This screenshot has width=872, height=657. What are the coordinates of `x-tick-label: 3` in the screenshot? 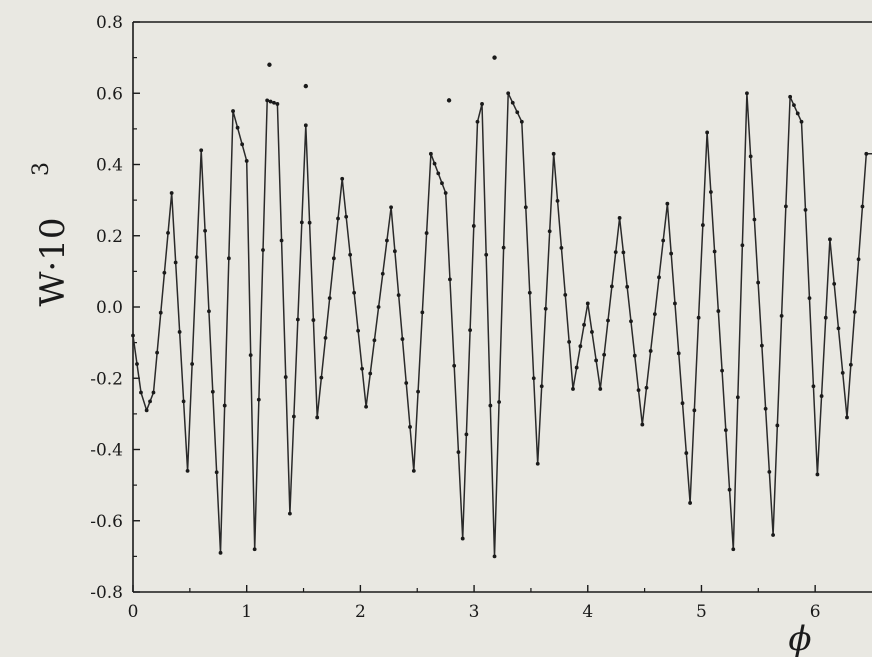 It's located at (474, 612).